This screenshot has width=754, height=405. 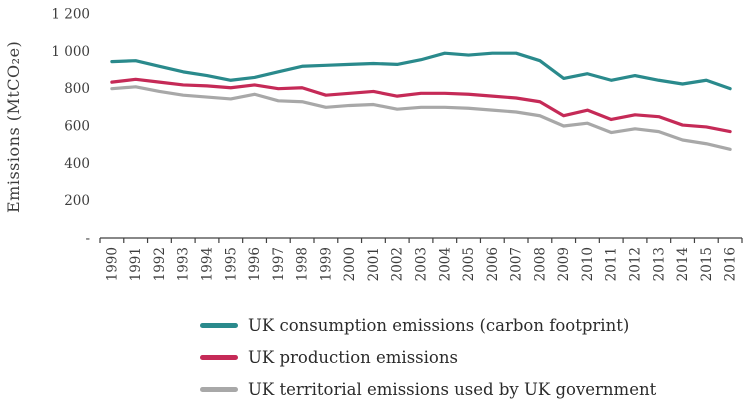 I want to click on x-tick-label: 2014, so click(x=683, y=264).